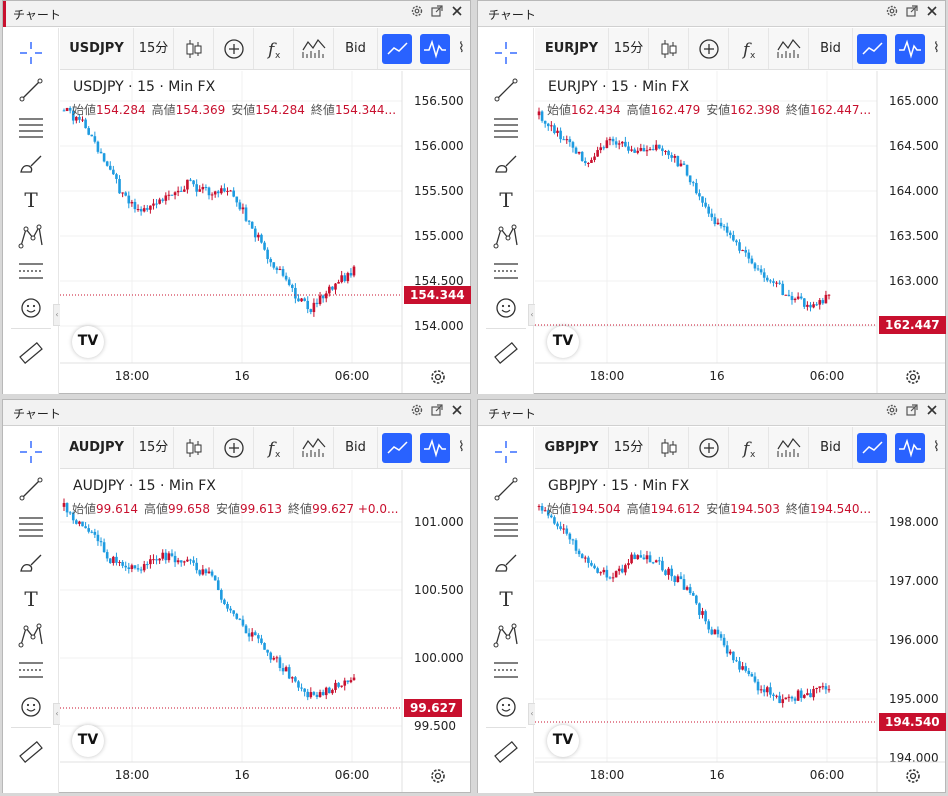 This screenshot has height=796, width=948. Describe the element at coordinates (572, 48) in the screenshot. I see `symbol-search-button: EURJPY` at that location.